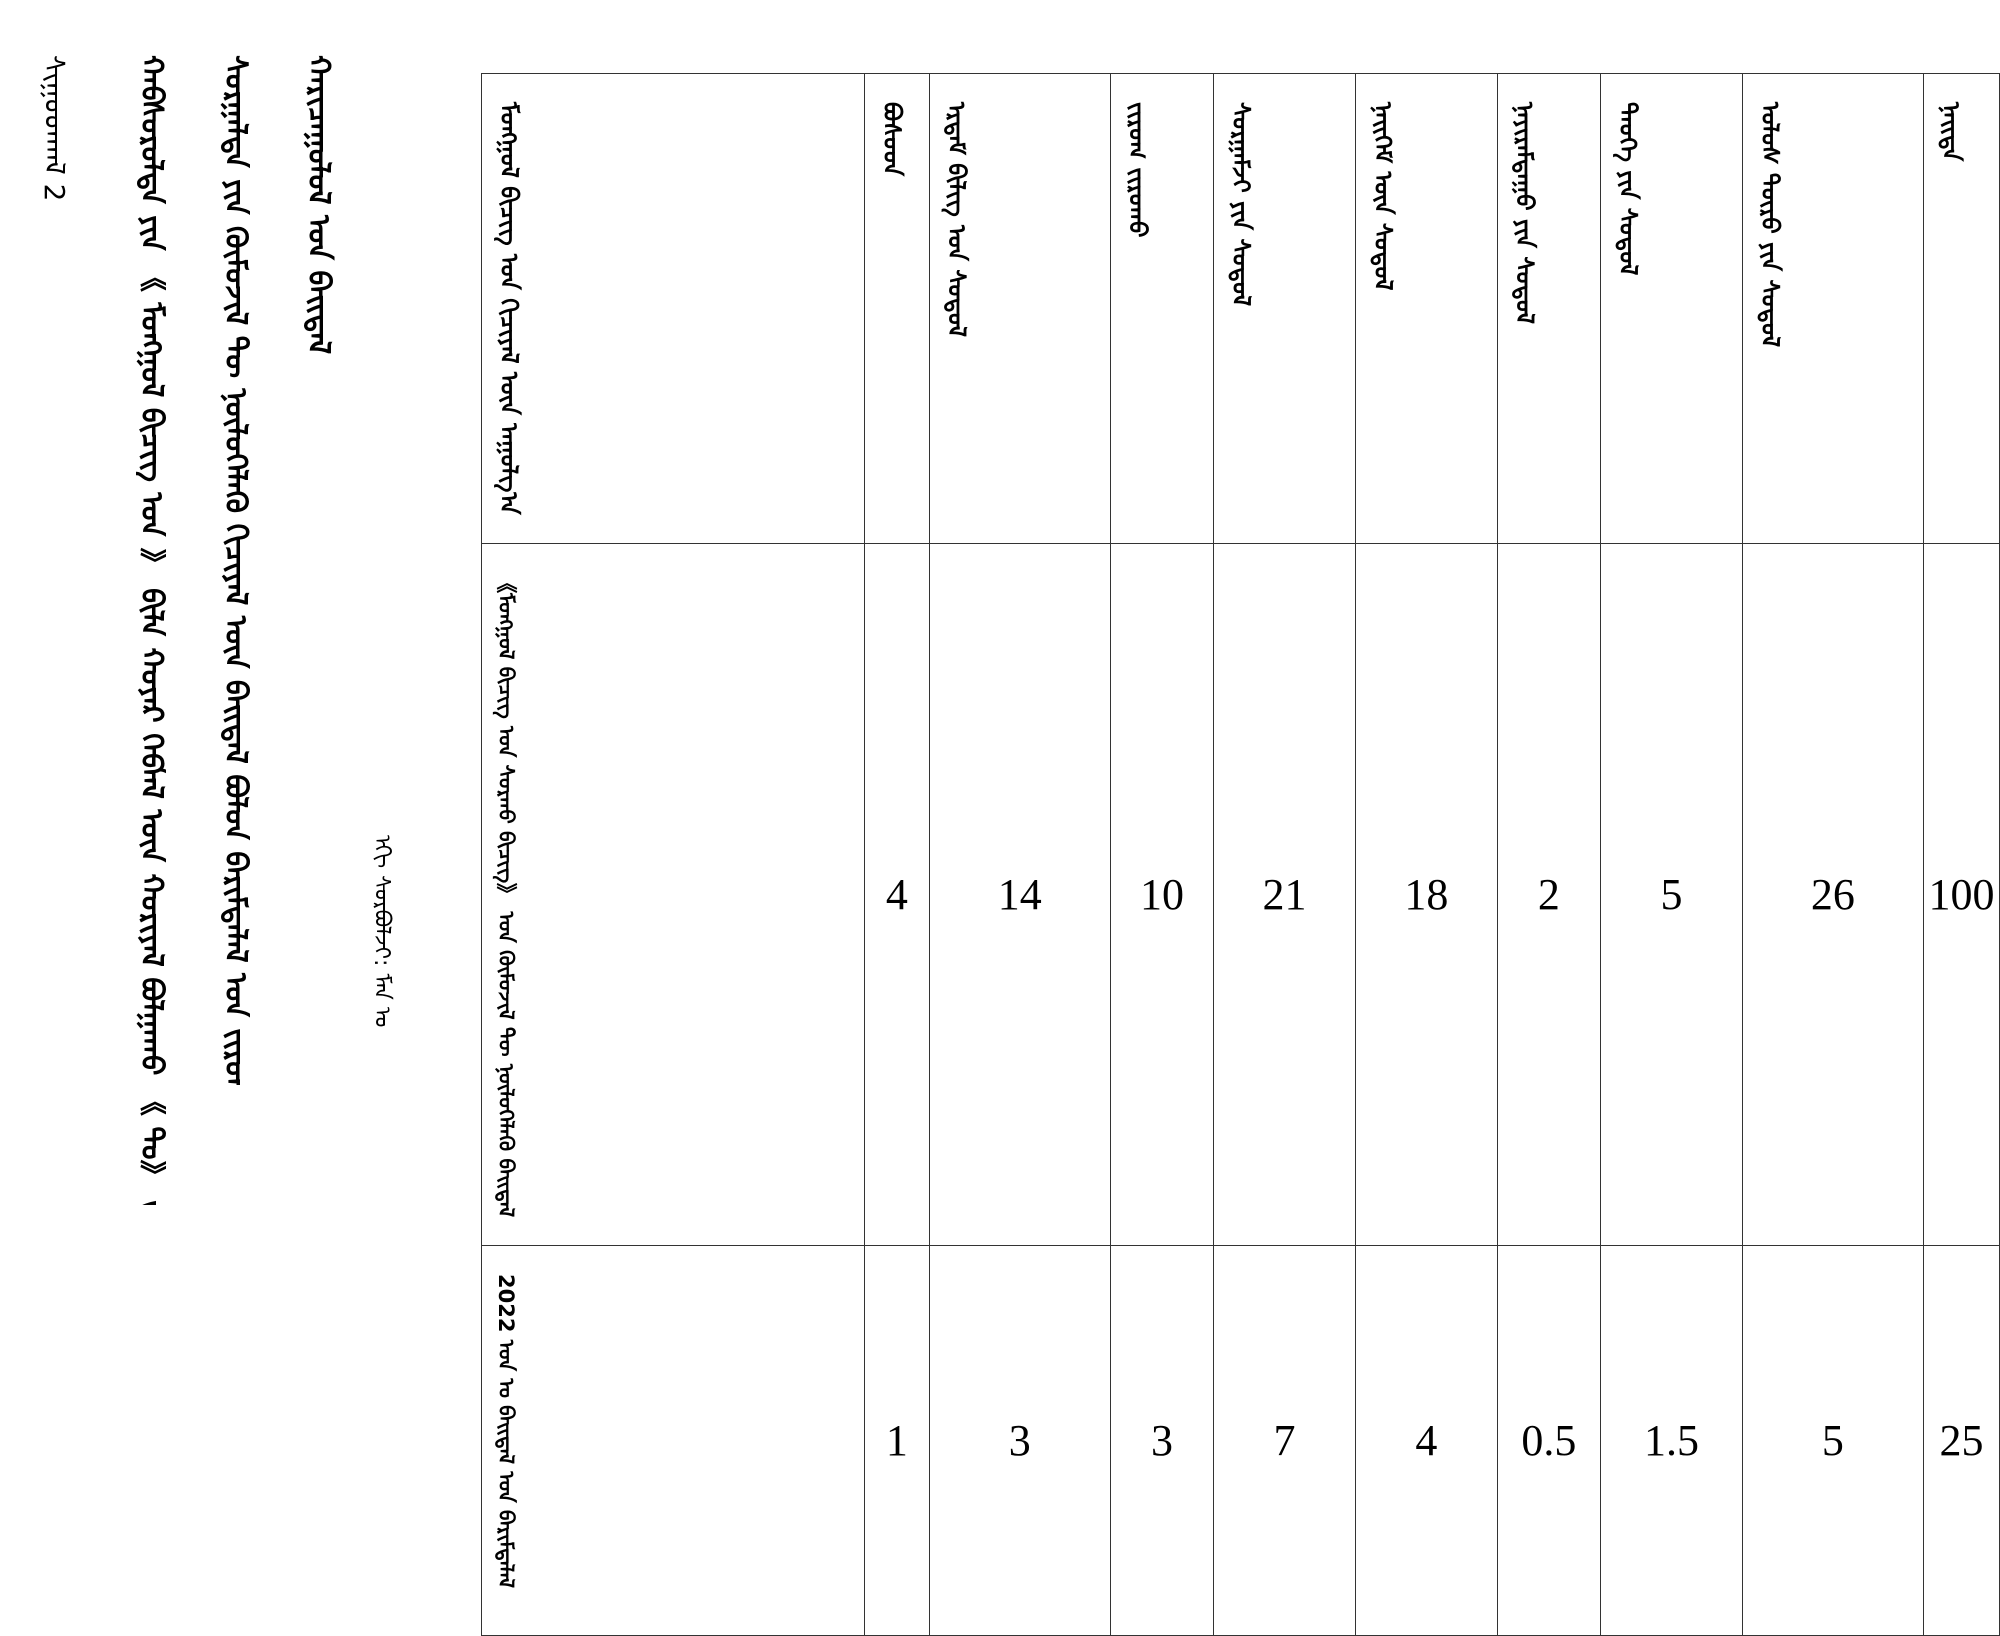 The width and height of the screenshot is (2000, 1636). I want to click on column-header: ᠨᠡᠢᠭᠡᠮ ᠦᠨ ᠰᠤᠳᠤᠯ, so click(1426, 308).